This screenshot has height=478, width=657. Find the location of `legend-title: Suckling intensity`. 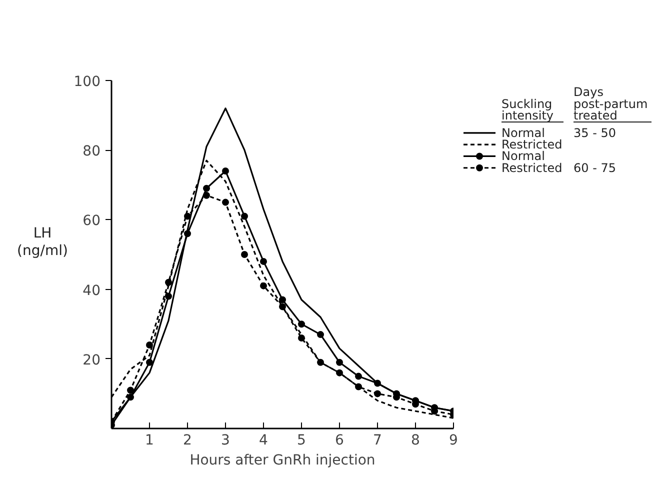

legend-title: Suckling intensity is located at coordinates (528, 109).